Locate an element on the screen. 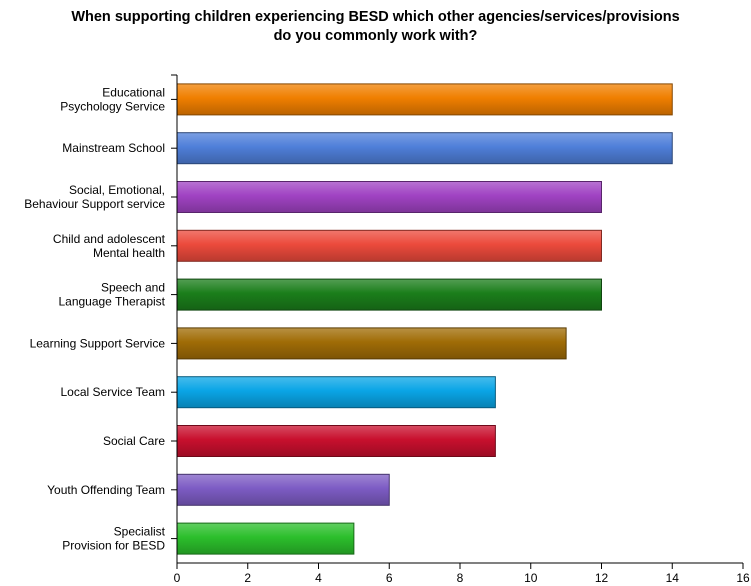 Image resolution: width=751 pixels, height=586 pixels. category-label-9: Specialist Provision for BESD is located at coordinates (113, 539).